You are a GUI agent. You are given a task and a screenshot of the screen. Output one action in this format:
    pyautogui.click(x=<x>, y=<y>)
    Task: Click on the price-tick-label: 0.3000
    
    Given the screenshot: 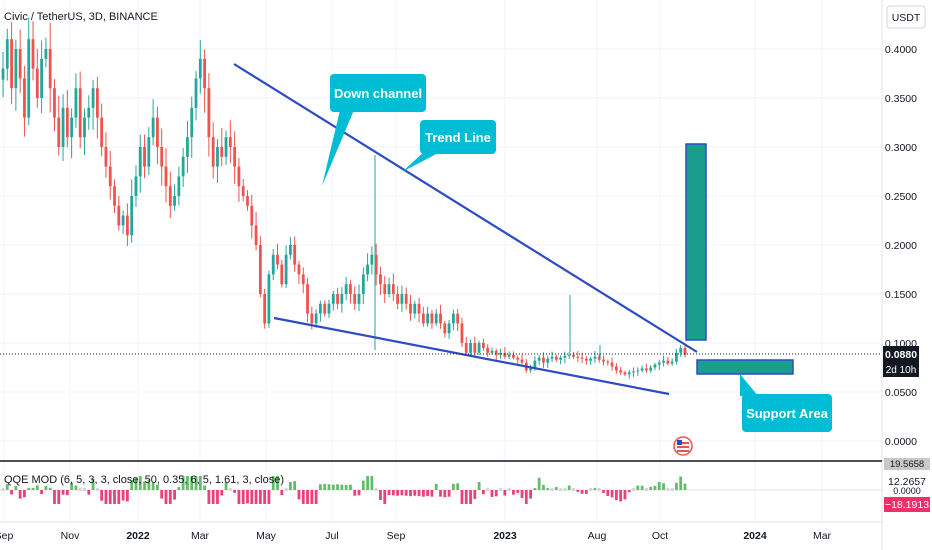 What is the action you would take?
    pyautogui.click(x=901, y=148)
    